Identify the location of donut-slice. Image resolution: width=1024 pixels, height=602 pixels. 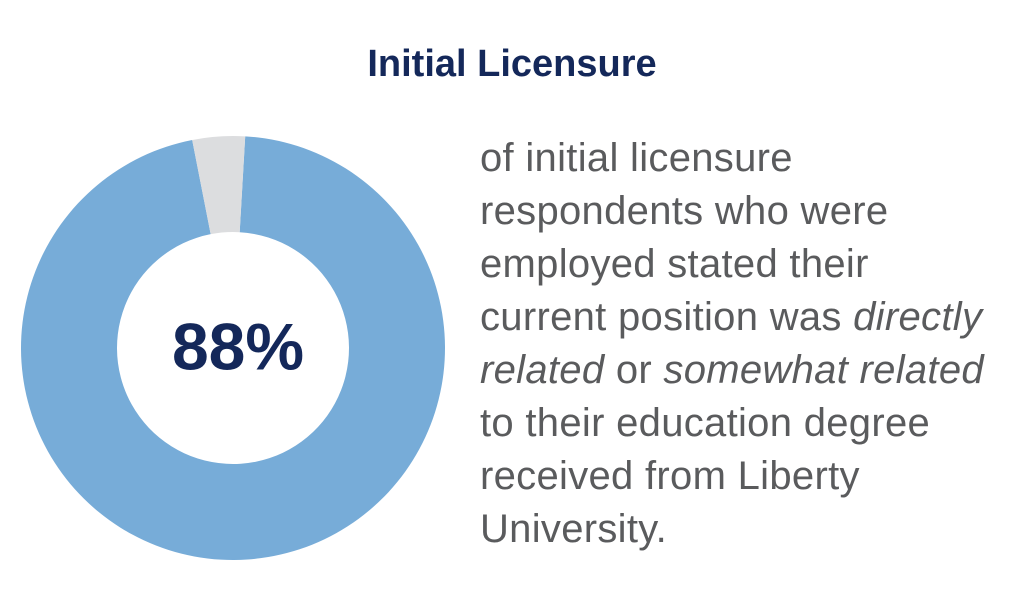
(219, 185).